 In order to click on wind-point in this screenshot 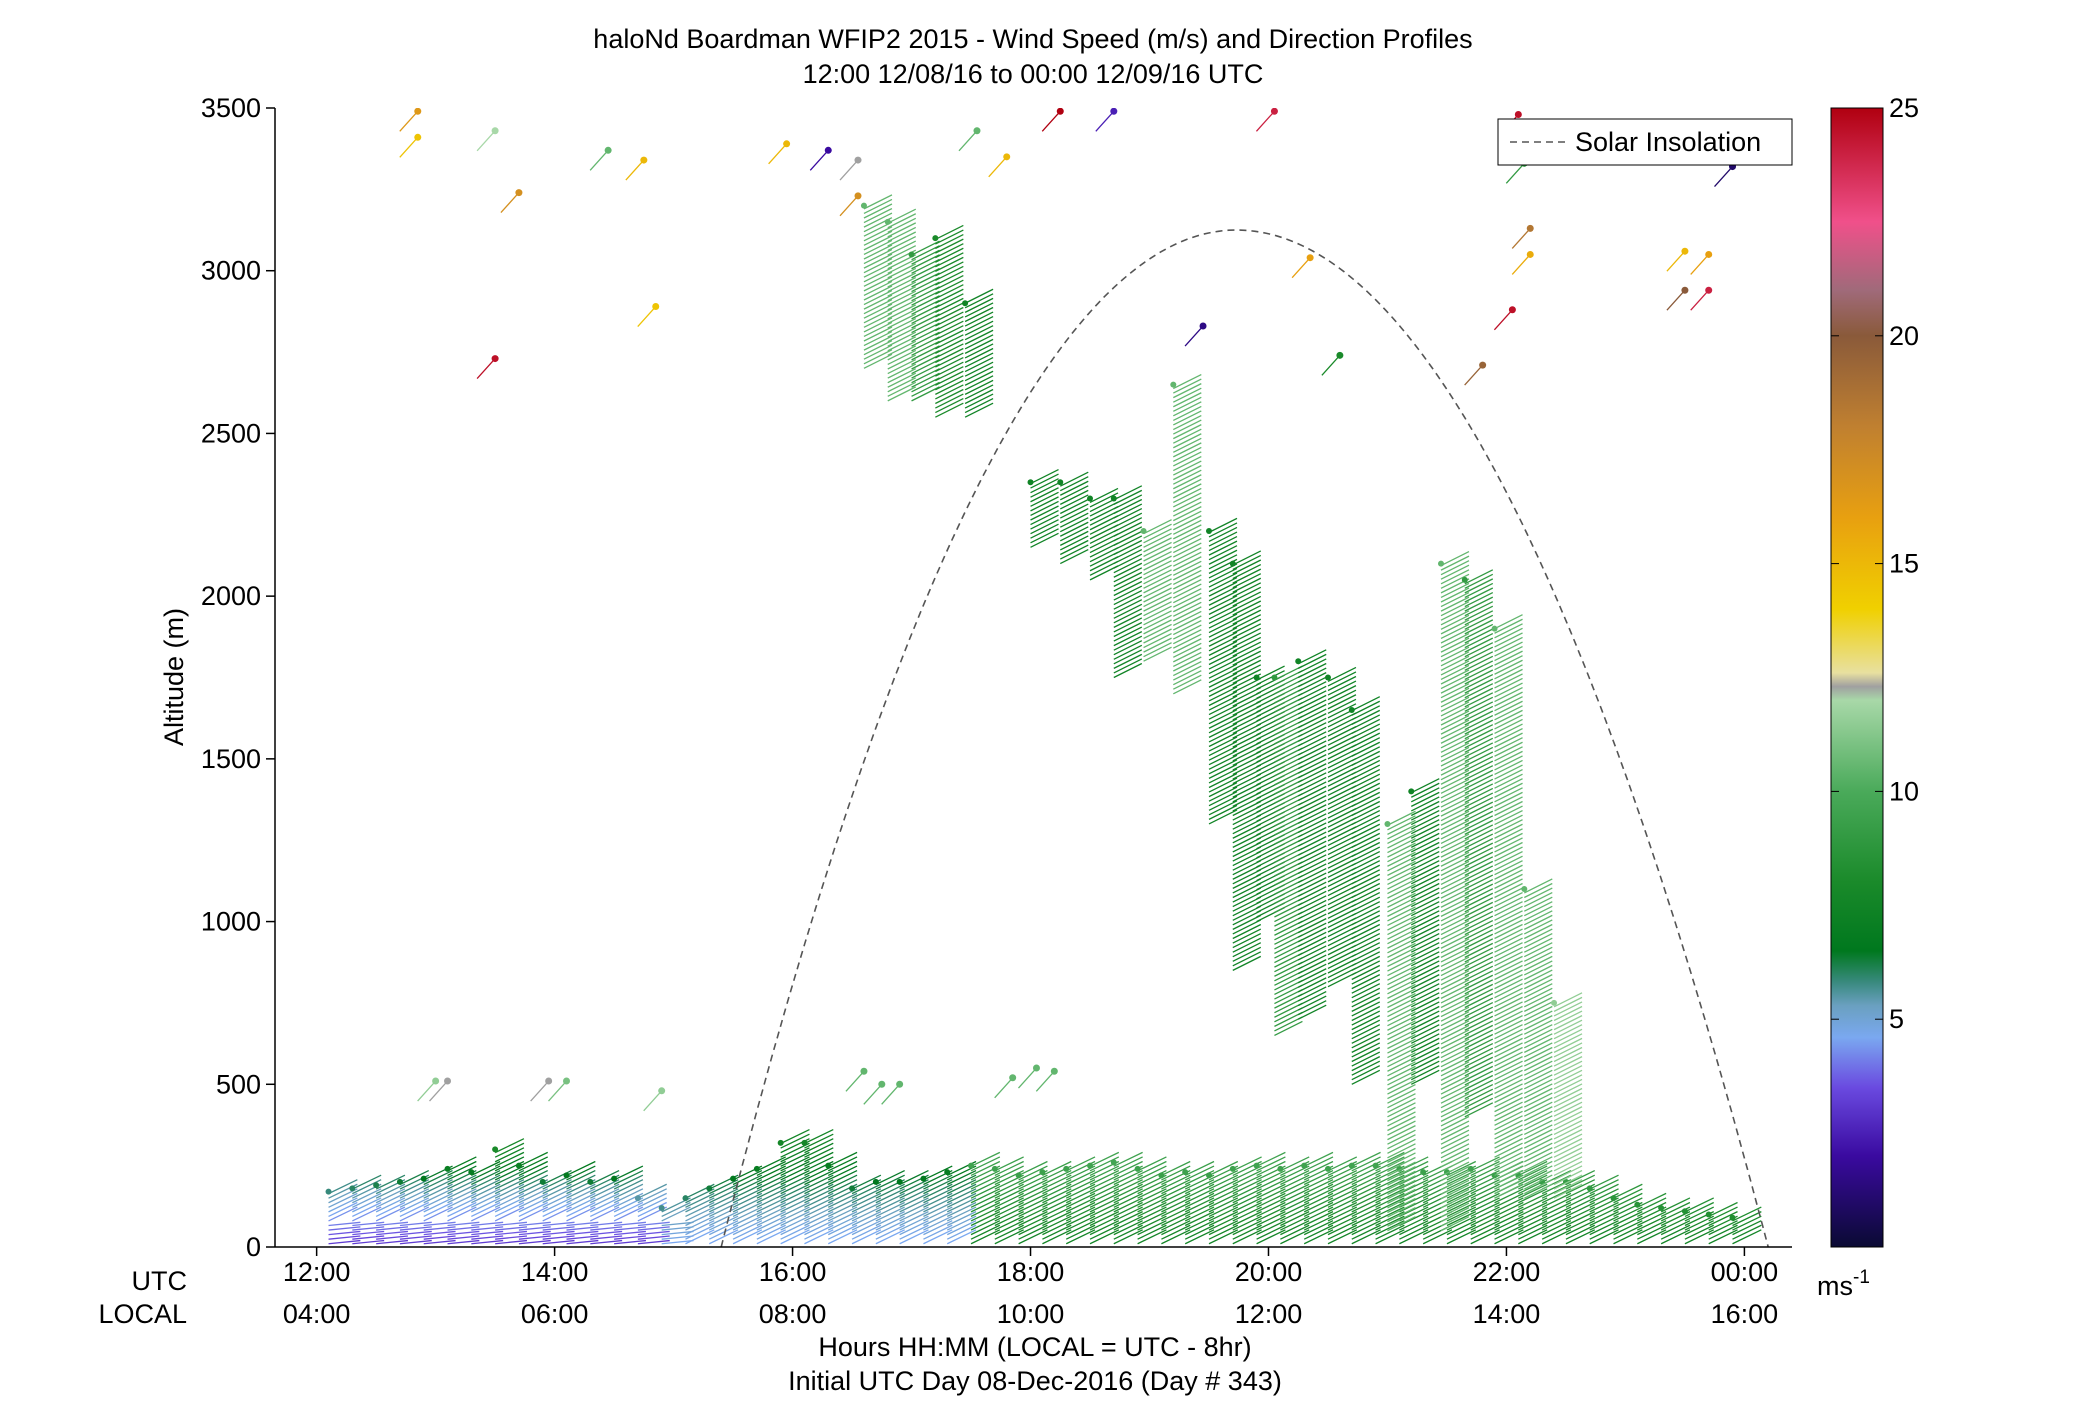, I will do `click(1114, 111)`.